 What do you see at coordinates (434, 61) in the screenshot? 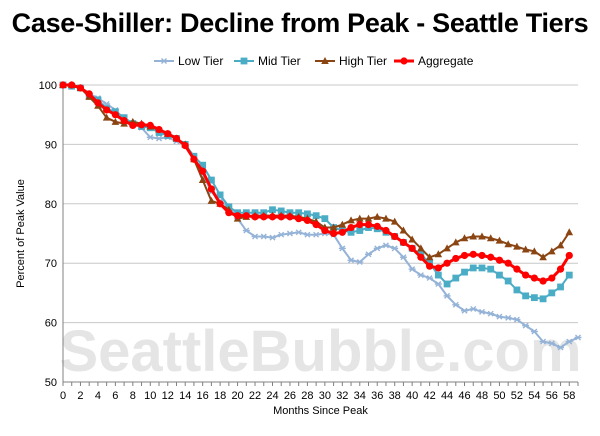
I see `legend-item-aggregate: Aggregate` at bounding box center [434, 61].